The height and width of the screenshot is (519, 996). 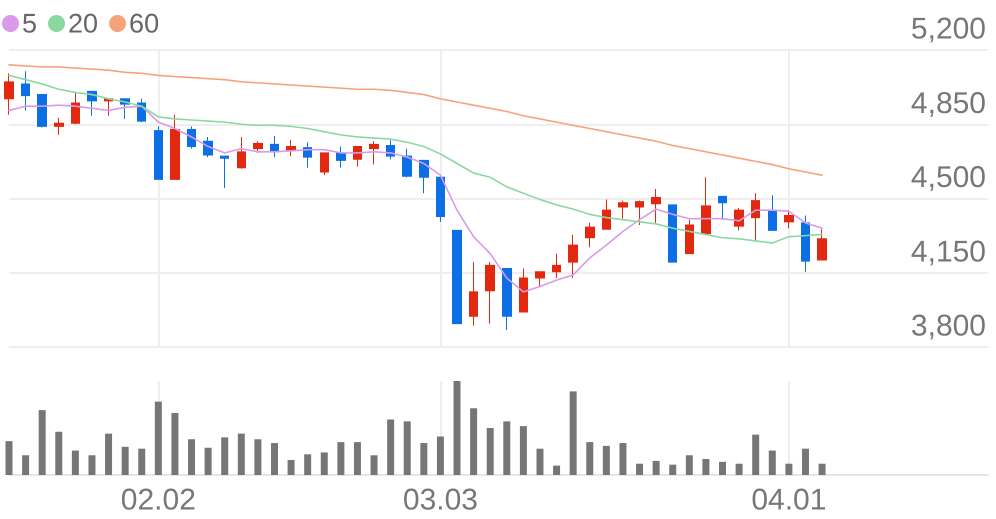 What do you see at coordinates (440, 500) in the screenshot?
I see `x-tick-label: 03.03` at bounding box center [440, 500].